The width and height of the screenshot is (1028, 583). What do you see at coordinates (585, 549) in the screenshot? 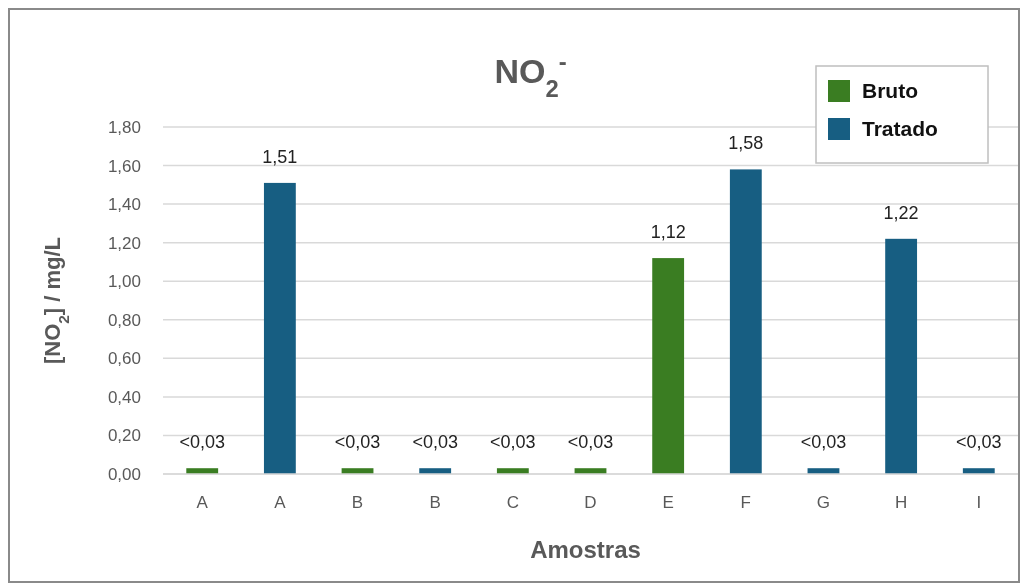
I see `x-axis-title: Amostras` at bounding box center [585, 549].